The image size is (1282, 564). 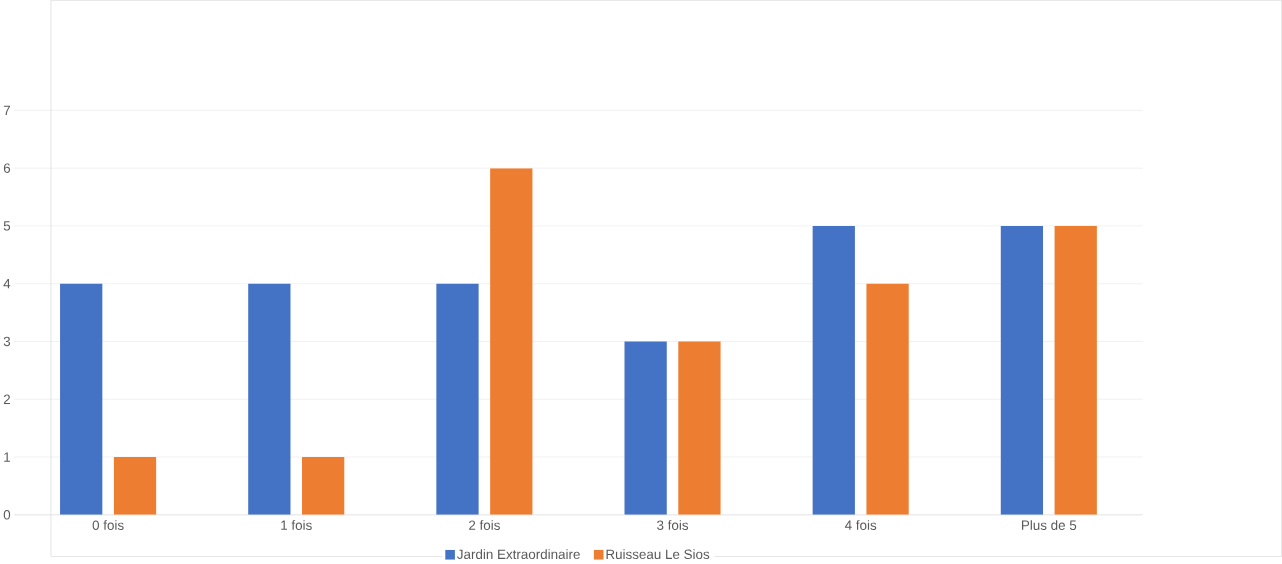 What do you see at coordinates (518, 554) in the screenshot?
I see `legend-label: Jardin Extraordinaire` at bounding box center [518, 554].